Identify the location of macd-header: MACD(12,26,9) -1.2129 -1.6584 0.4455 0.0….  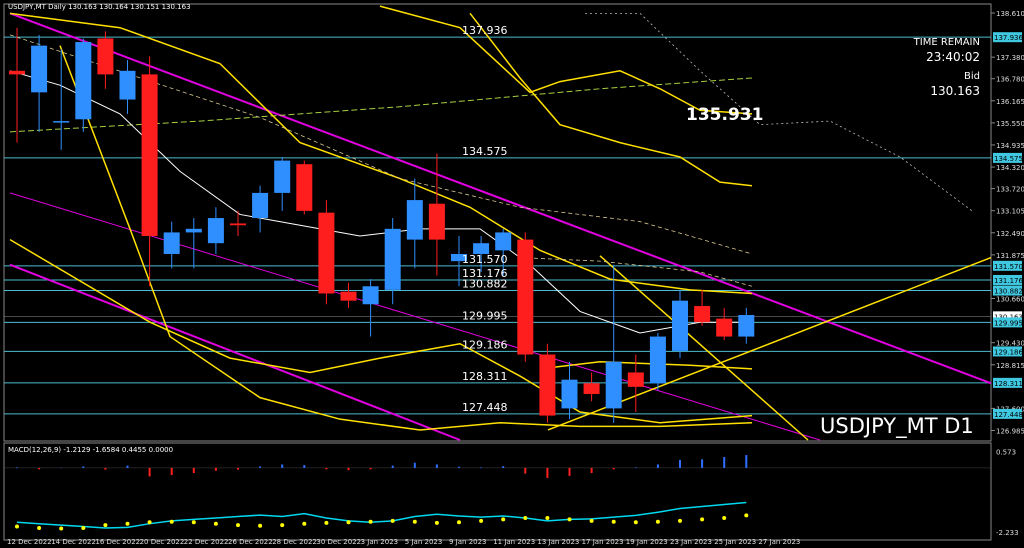
(91, 450).